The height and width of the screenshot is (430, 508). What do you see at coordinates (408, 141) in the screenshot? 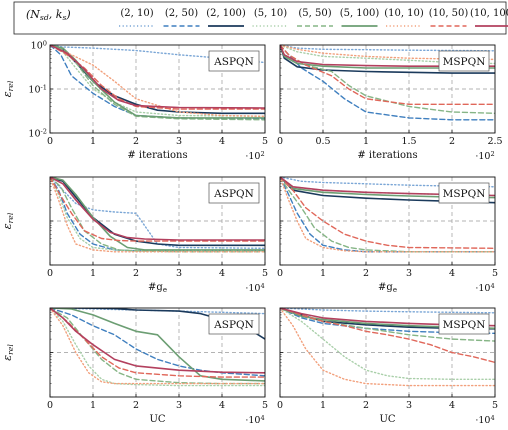
I see `panel-top-right-xtick-label: 1.5` at bounding box center [408, 141].